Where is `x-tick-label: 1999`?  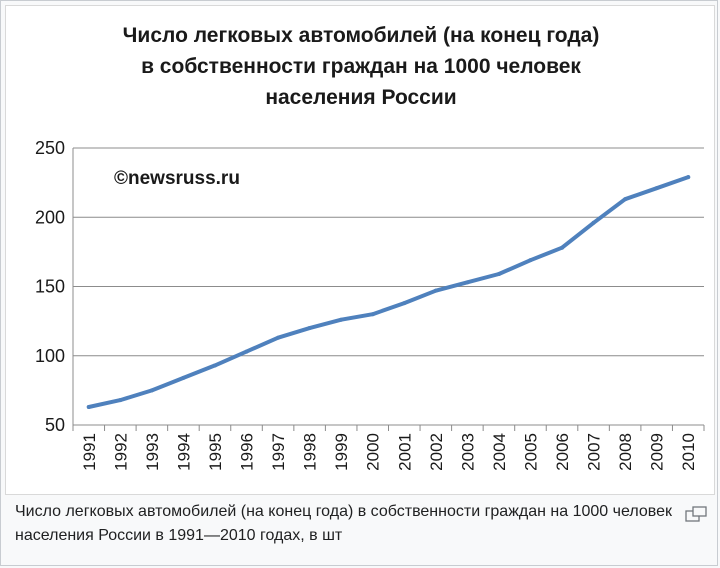
x-tick-label: 1999 is located at coordinates (341, 452).